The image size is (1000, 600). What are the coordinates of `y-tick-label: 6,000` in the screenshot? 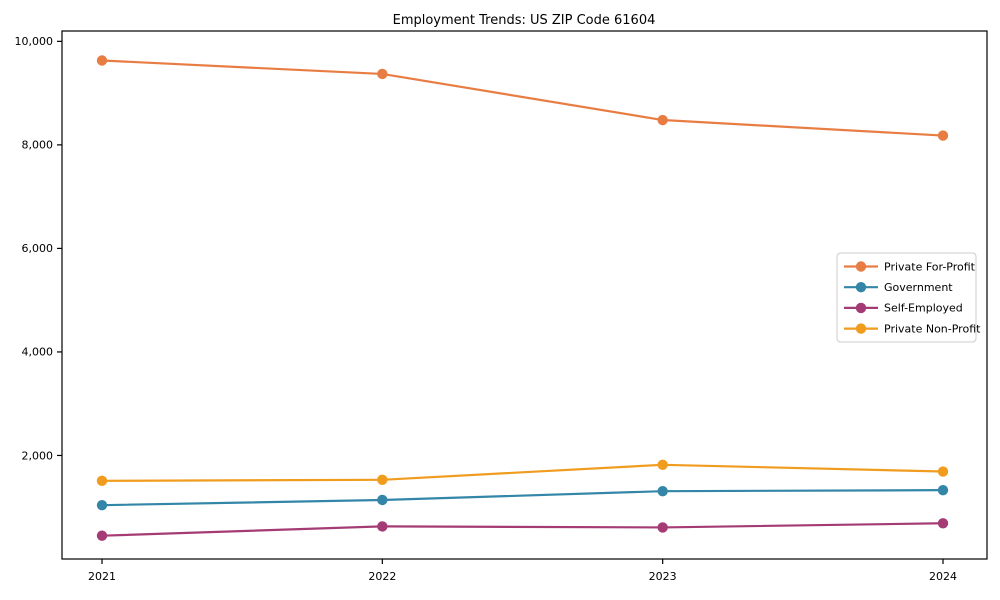 It's located at (38, 248).